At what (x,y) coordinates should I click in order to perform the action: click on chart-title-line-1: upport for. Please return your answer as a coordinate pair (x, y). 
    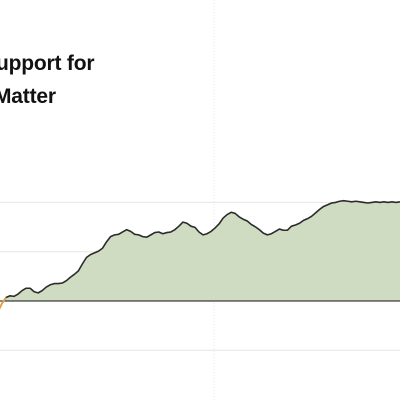
    Looking at the image, I should click on (47, 63).